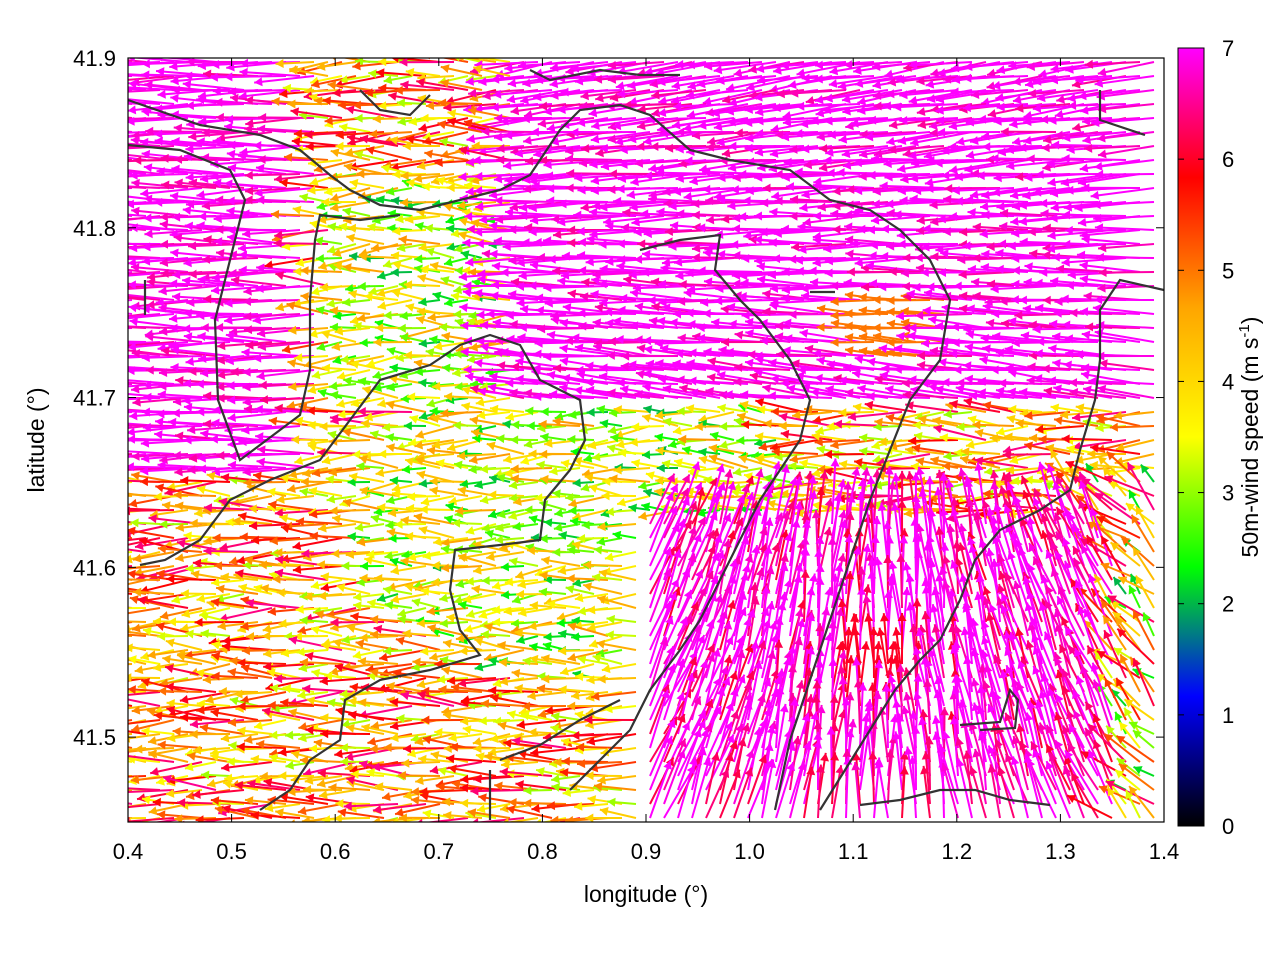 The image size is (1280, 960). Describe the element at coordinates (1228, 48) in the screenshot. I see `colorbar-tick-label: 7` at that location.